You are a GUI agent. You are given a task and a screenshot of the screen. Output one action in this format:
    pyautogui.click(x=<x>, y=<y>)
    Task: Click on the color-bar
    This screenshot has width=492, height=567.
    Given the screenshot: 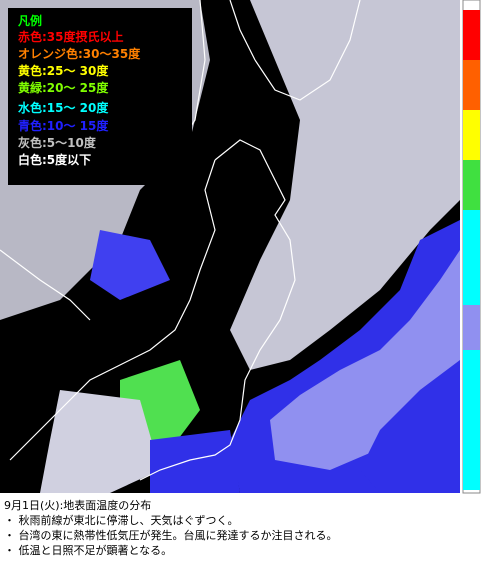 What is the action you would take?
    pyautogui.click(x=471, y=247)
    